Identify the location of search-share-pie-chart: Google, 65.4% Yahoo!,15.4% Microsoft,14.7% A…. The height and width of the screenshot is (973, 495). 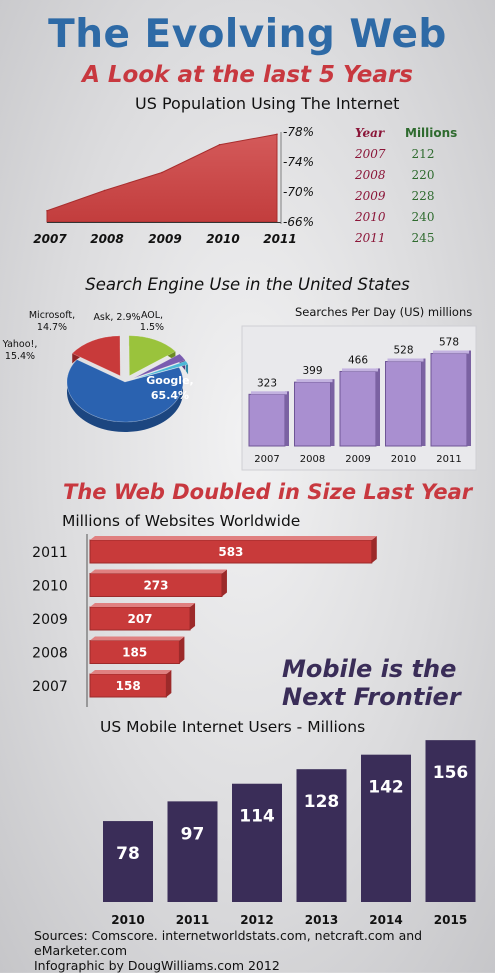
(98, 371).